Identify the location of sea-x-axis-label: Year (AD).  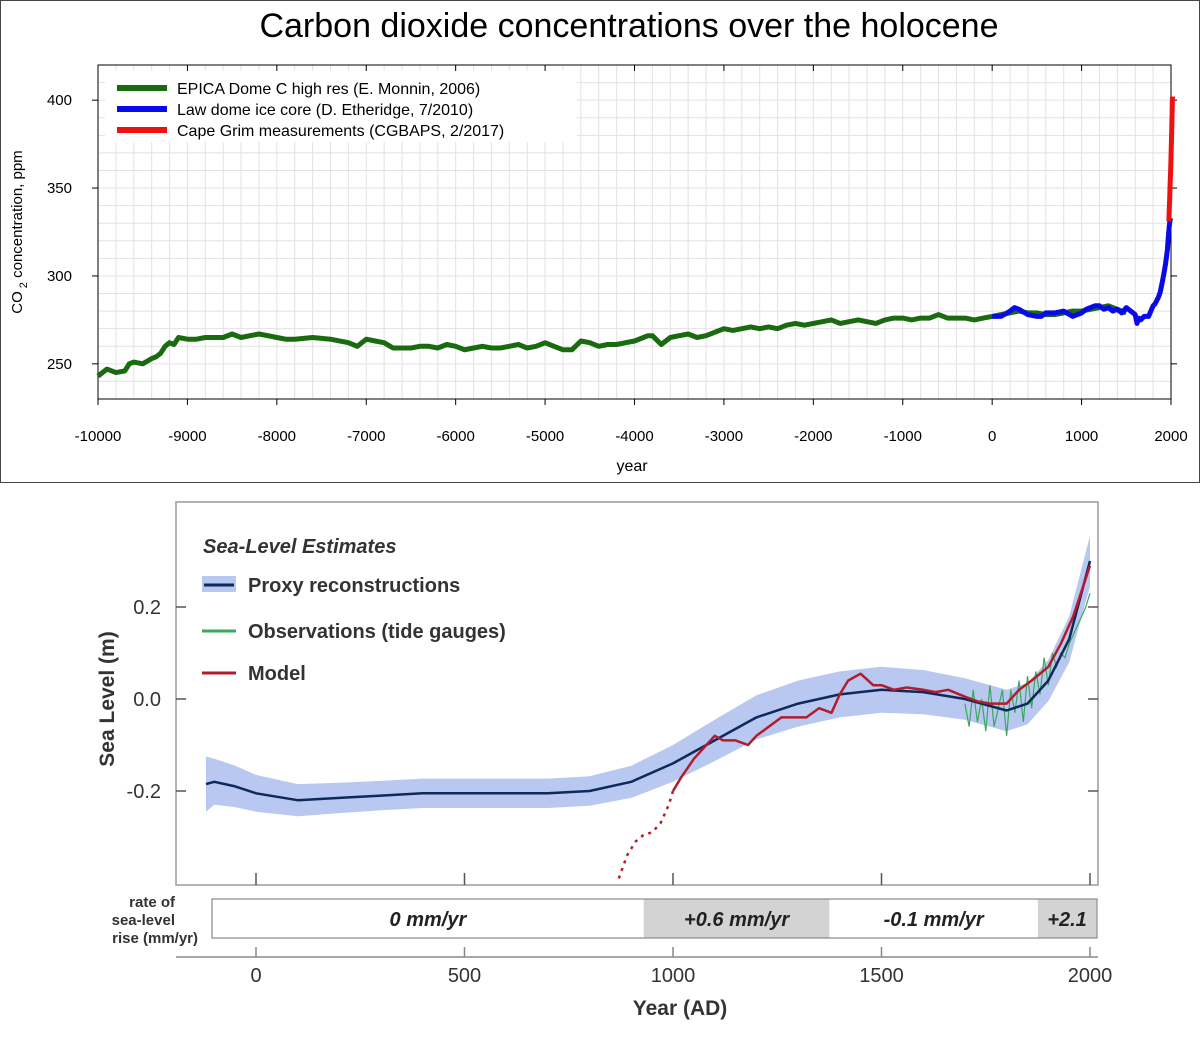
(680, 1008).